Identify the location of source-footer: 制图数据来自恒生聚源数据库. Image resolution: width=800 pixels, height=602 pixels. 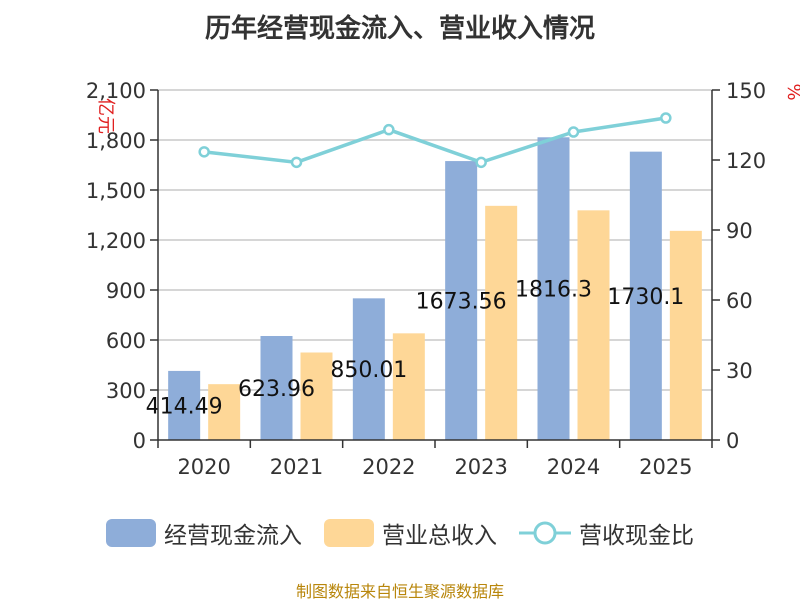
(399, 591).